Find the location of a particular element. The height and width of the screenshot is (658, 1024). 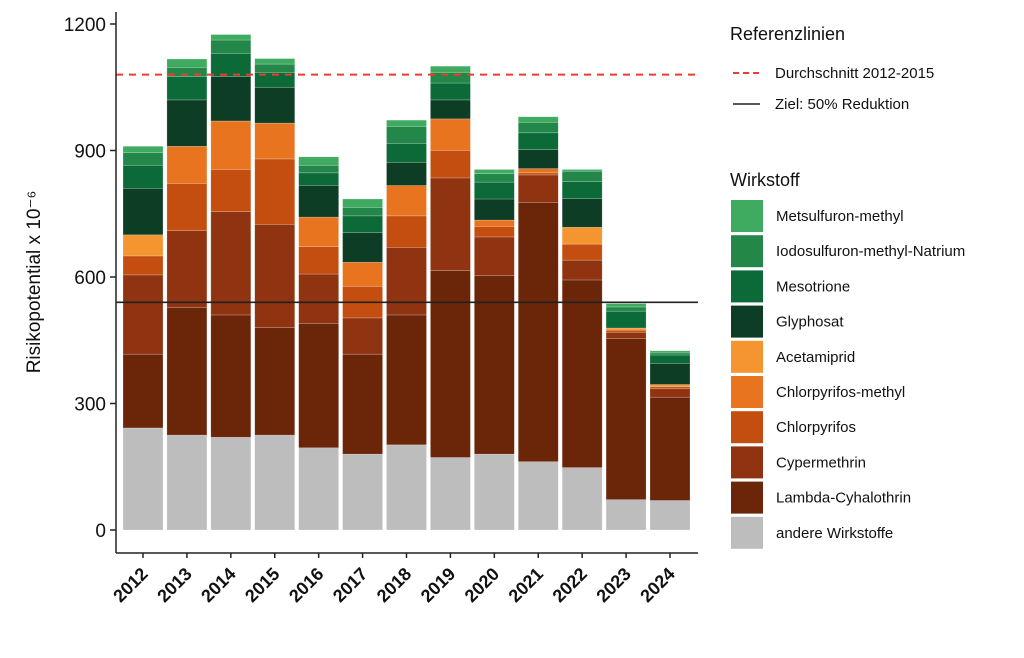

legend-item-label: Chlorpyrifos is located at coordinates (816, 427).